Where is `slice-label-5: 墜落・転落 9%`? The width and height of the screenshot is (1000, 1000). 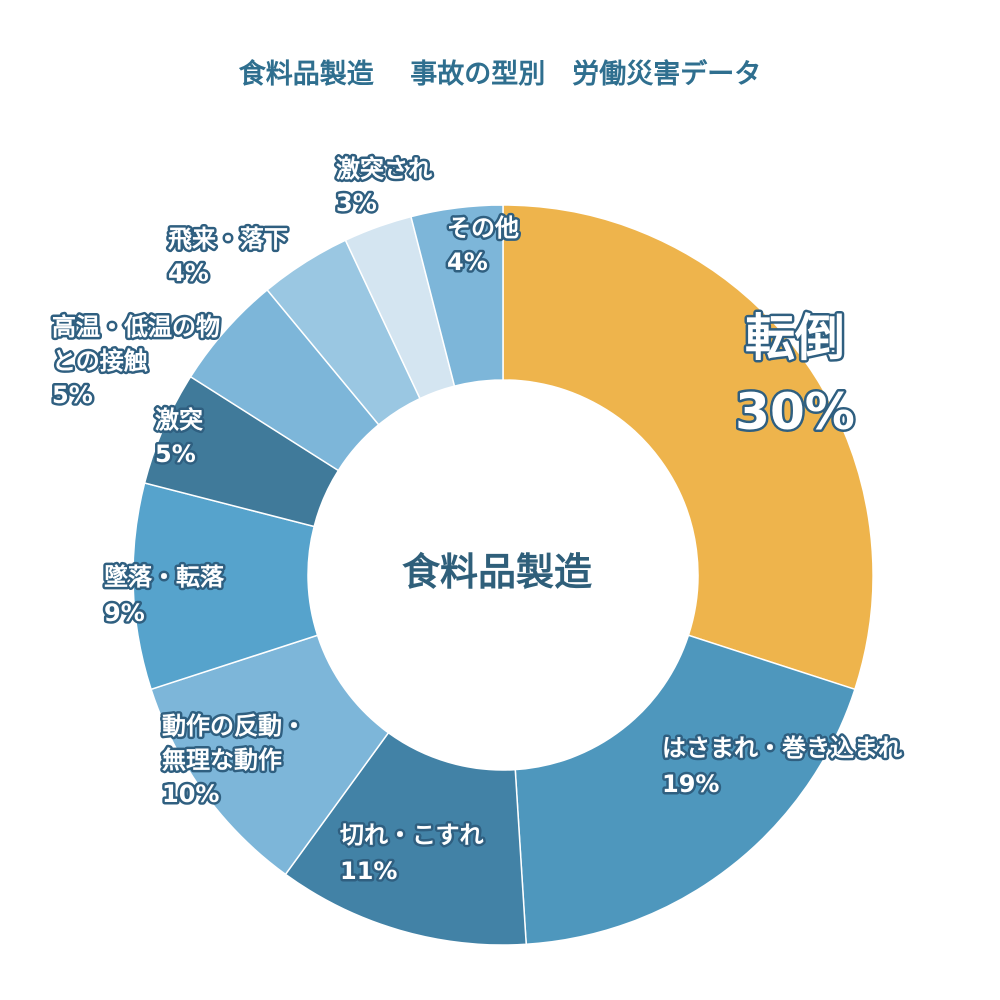 slice-label-5: 墜落・転落 9% is located at coordinates (164, 595).